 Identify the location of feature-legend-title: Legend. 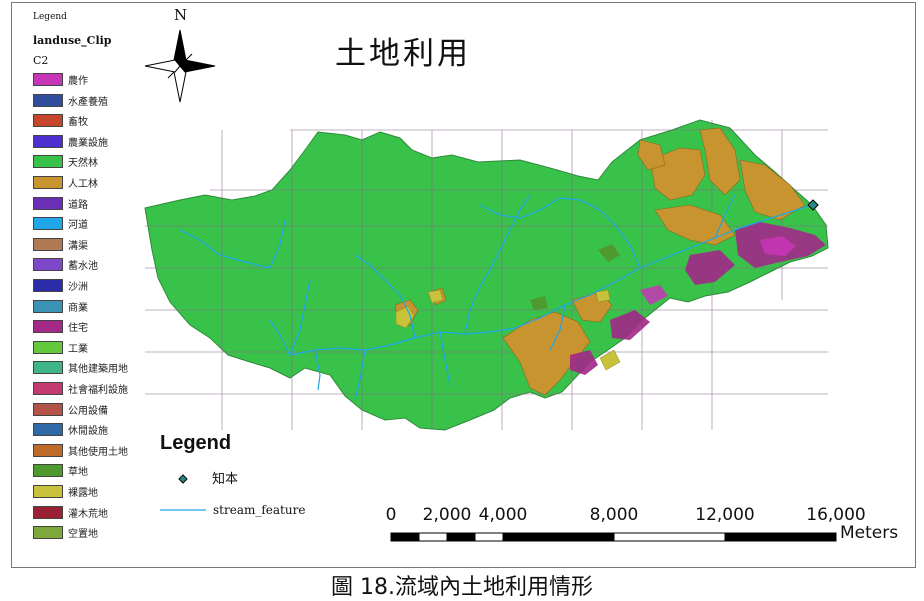
(196, 443).